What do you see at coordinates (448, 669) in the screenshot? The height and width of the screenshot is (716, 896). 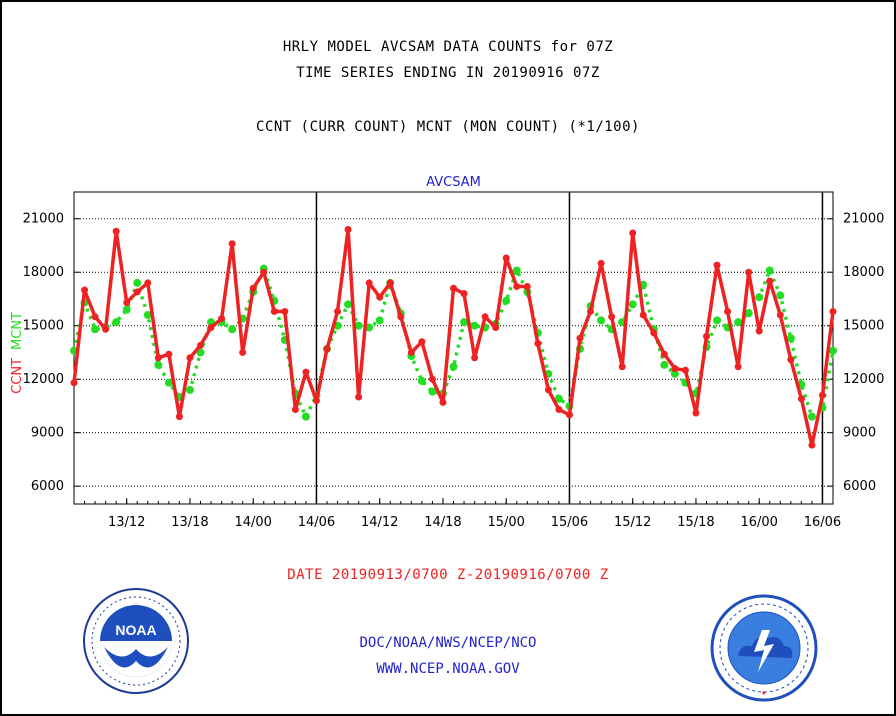 I see `website-link: WWW.NCEP.NOAA.GOV` at bounding box center [448, 669].